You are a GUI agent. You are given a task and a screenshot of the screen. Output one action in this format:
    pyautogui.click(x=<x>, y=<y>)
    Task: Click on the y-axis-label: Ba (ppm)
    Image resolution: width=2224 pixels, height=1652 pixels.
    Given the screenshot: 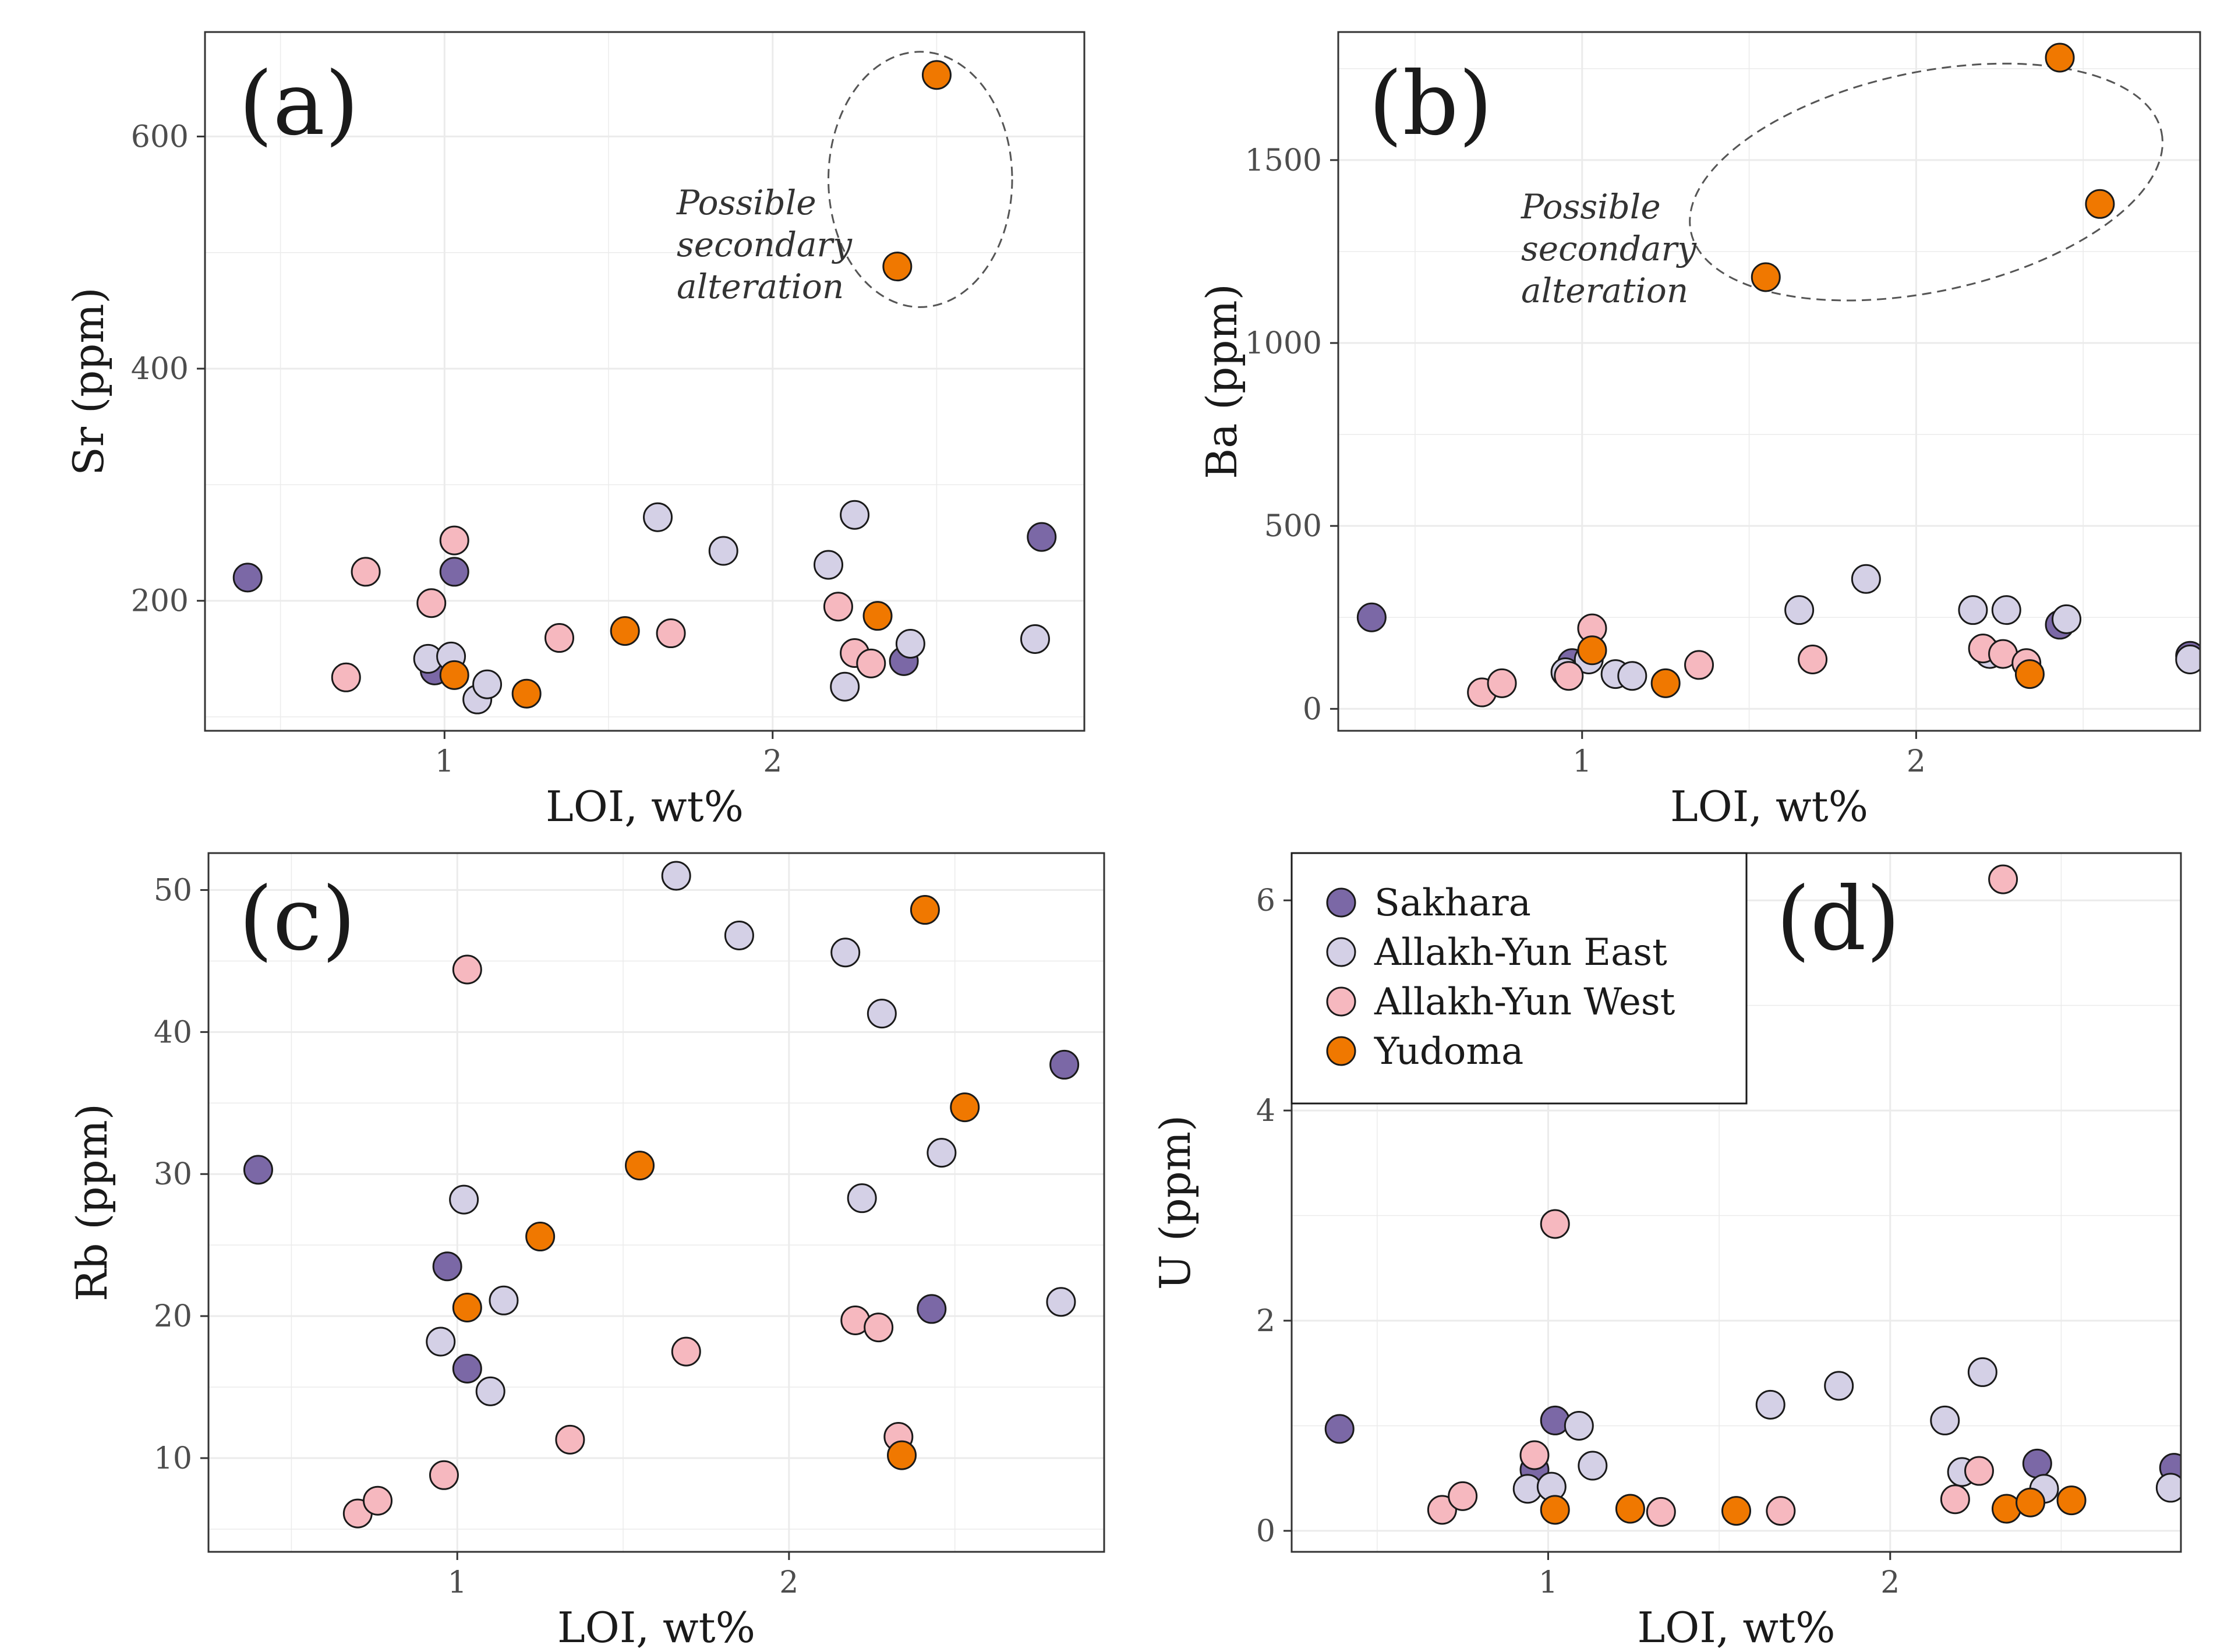 What is the action you would take?
    pyautogui.click(x=1221, y=381)
    